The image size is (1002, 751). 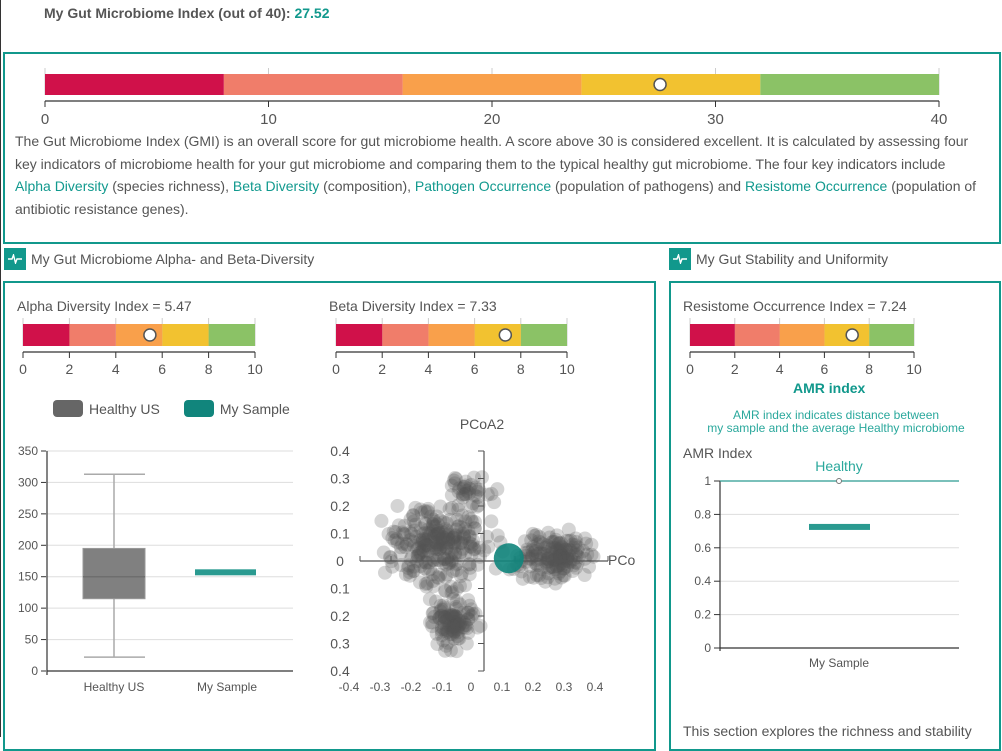 I want to click on boxplot-y-tick-label: 200, so click(x=28, y=545).